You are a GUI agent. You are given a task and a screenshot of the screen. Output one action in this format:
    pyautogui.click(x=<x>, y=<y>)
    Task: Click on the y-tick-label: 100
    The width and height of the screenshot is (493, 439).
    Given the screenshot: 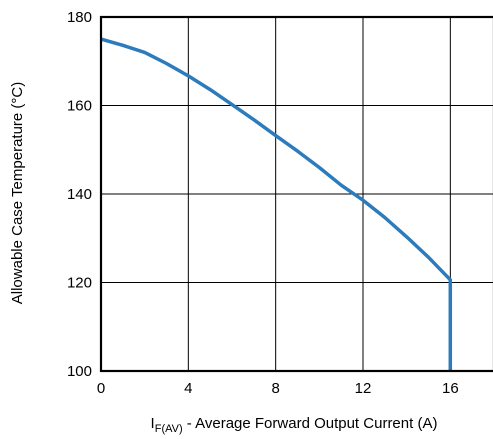 What is the action you would take?
    pyautogui.click(x=79, y=371)
    